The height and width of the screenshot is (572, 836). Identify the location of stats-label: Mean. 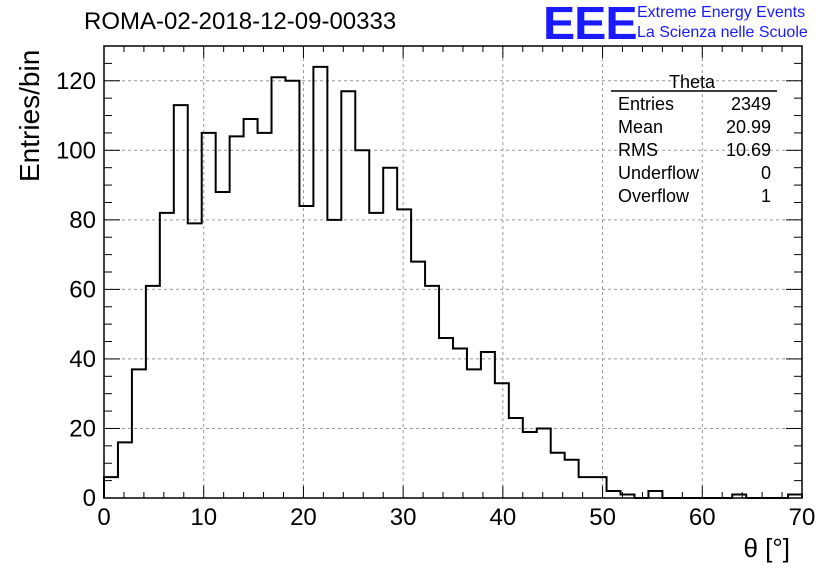
(640, 127).